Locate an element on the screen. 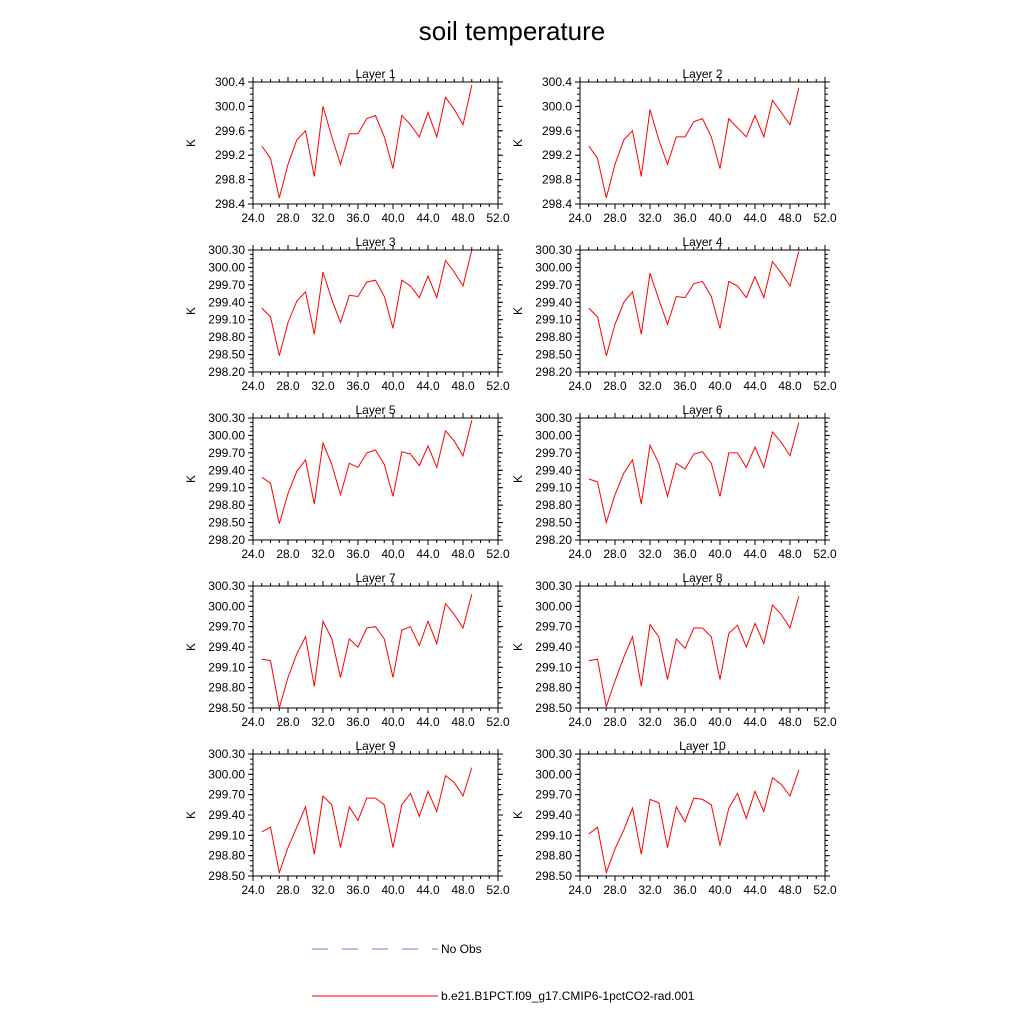 This screenshot has height=1024, width=1024. layer-7-y-tick-label: 300.30 is located at coordinates (226, 586).